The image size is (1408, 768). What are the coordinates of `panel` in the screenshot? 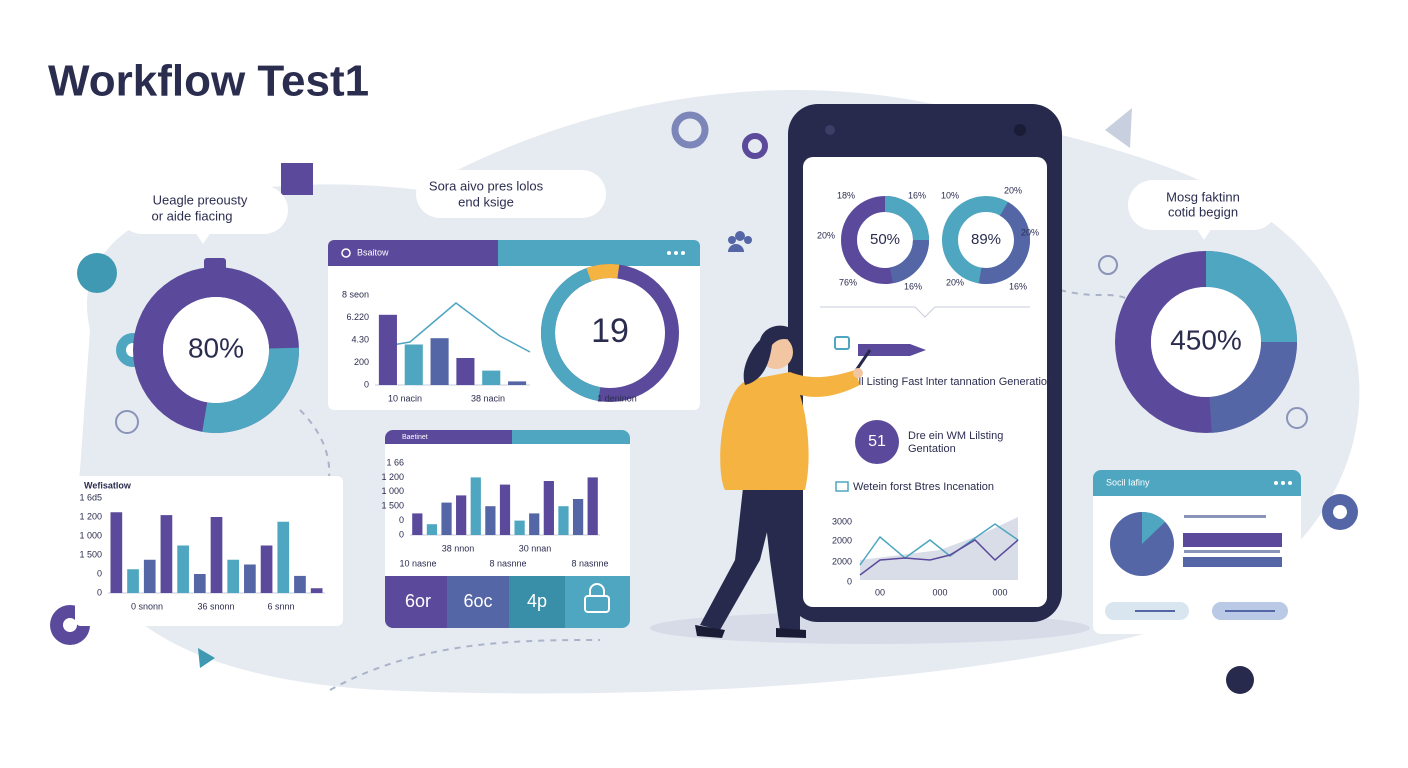 It's located at (209, 551).